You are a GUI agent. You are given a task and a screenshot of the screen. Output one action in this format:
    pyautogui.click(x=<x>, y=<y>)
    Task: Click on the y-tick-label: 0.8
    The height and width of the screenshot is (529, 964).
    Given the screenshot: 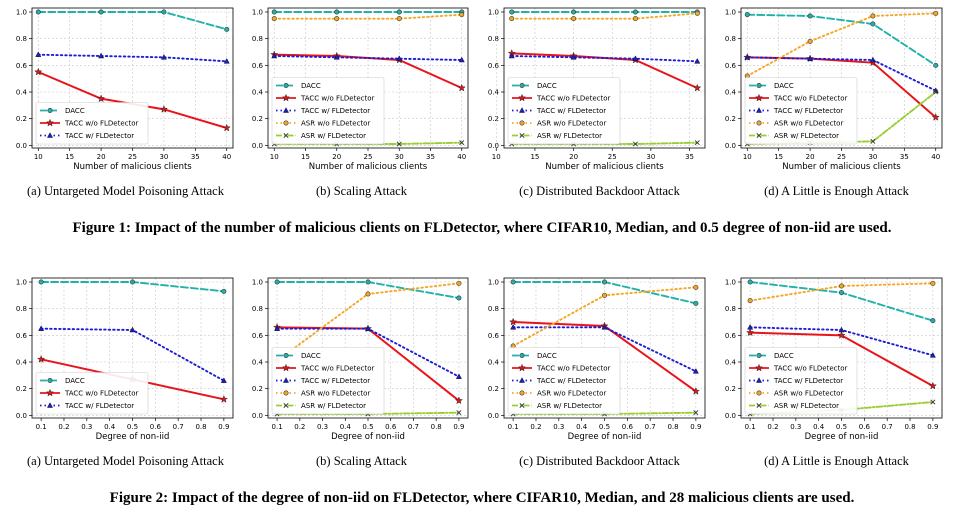 What is the action you would take?
    pyautogui.click(x=257, y=39)
    